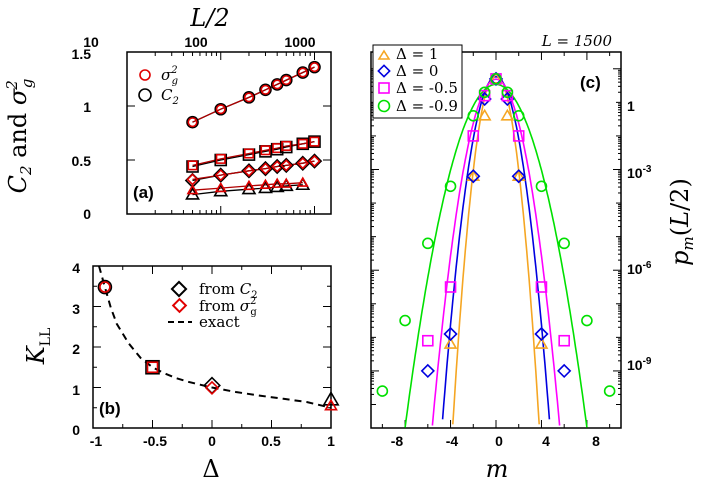  I want to click on b-legend-sigma-marker, so click(179, 305).